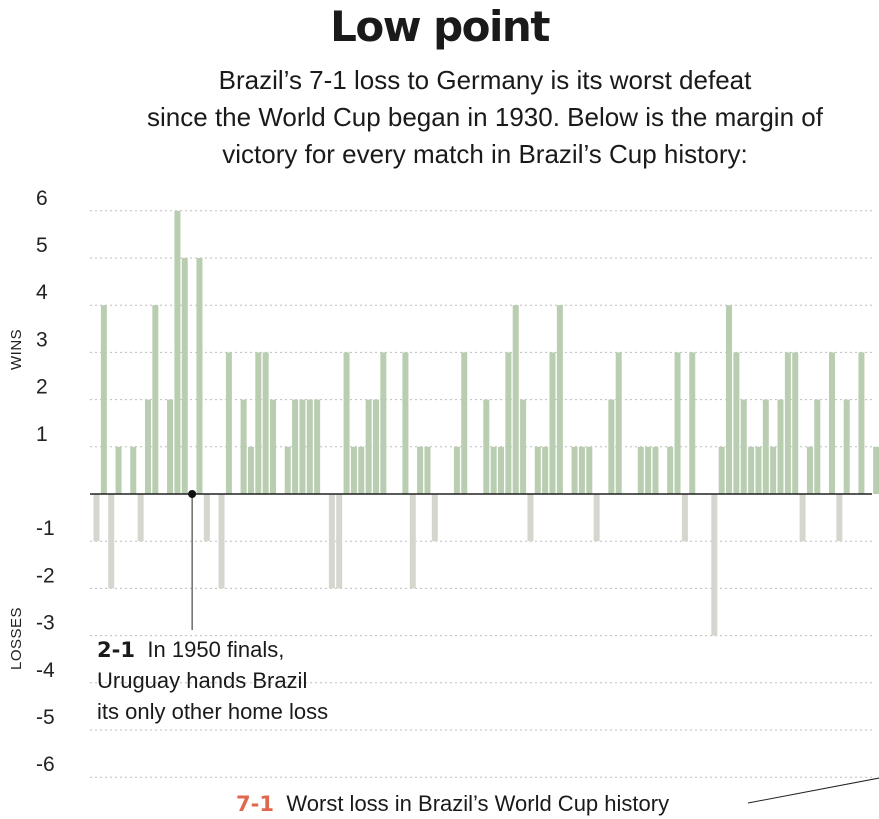 The image size is (879, 819). I want to click on y-tick-label: 6, so click(42, 198).